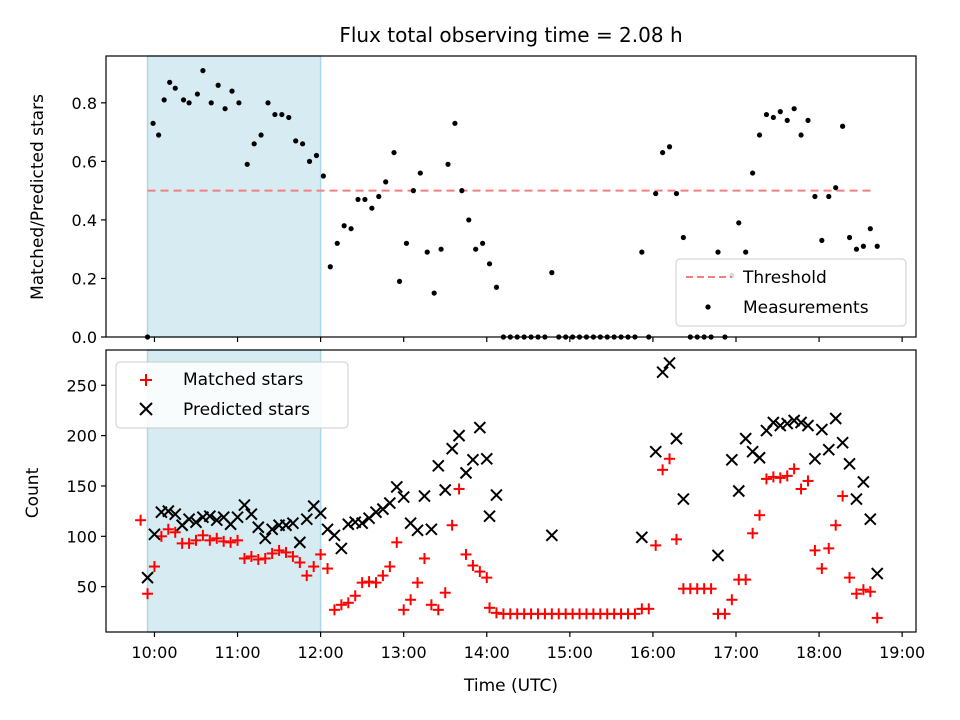 Image resolution: width=960 pixels, height=720 pixels. I want to click on top-x-axis, so click(528, 339).